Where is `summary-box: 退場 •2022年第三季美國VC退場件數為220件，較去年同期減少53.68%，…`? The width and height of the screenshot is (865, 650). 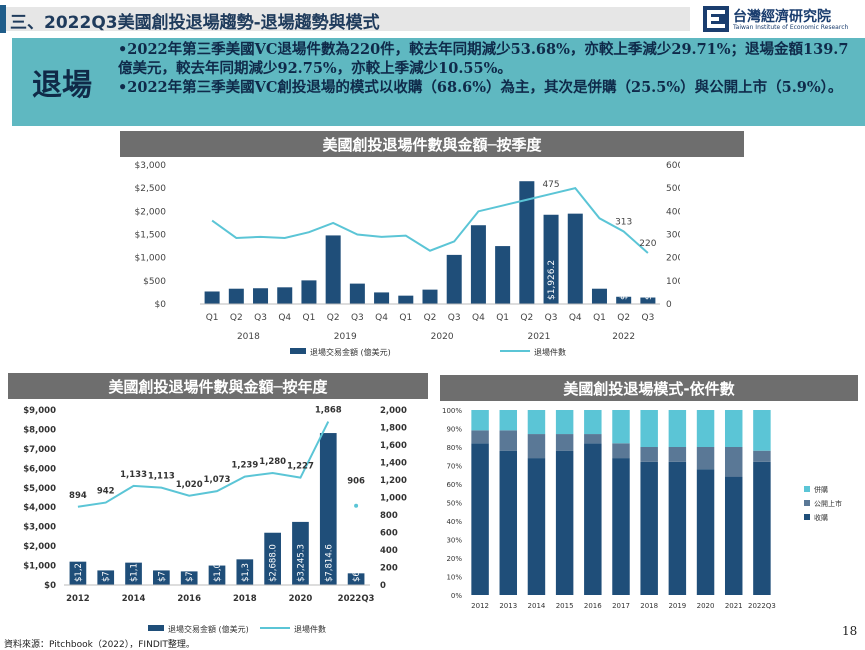
summary-box: 退場 •2022年第三季美國VC退場件數為220件，較去年同期減少53.68%，… is located at coordinates (438, 82).